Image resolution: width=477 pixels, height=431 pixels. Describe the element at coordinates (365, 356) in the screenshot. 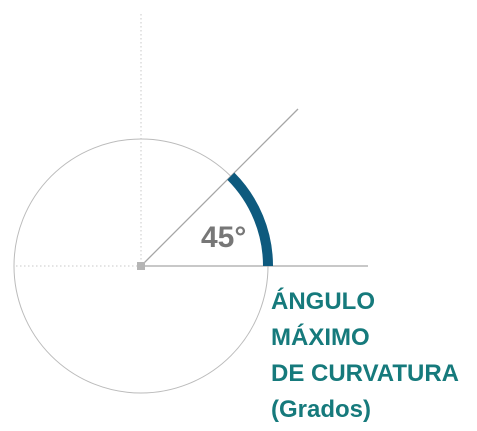

I see `caption: ÁNGULO MÁXIMO DE CURVATURA (Grados)` at that location.